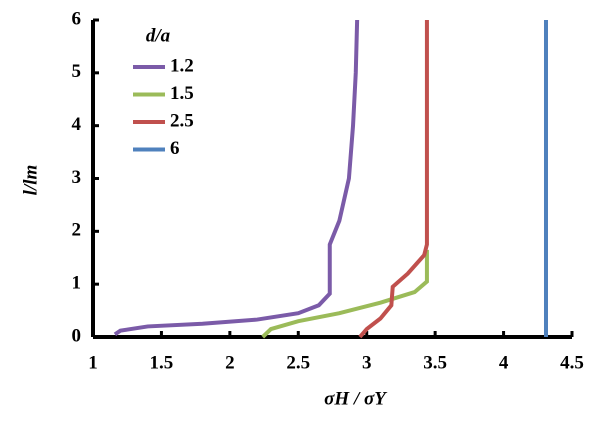 The image size is (600, 426). What do you see at coordinates (77, 18) in the screenshot?
I see `y-tick-label: 6` at bounding box center [77, 18].